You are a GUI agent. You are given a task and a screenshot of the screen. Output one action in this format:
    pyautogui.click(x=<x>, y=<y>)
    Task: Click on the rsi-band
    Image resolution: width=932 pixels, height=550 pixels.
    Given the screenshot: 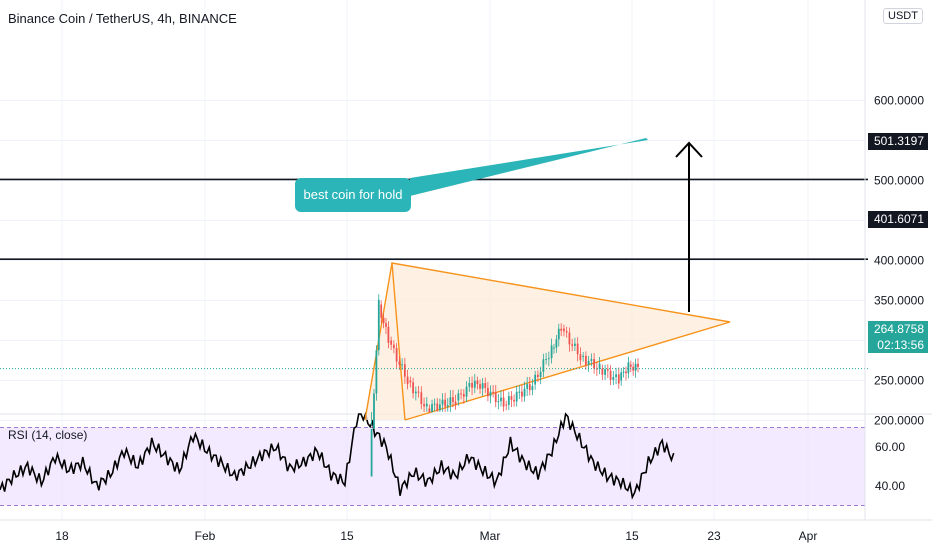 What is the action you would take?
    pyautogui.click(x=432, y=466)
    